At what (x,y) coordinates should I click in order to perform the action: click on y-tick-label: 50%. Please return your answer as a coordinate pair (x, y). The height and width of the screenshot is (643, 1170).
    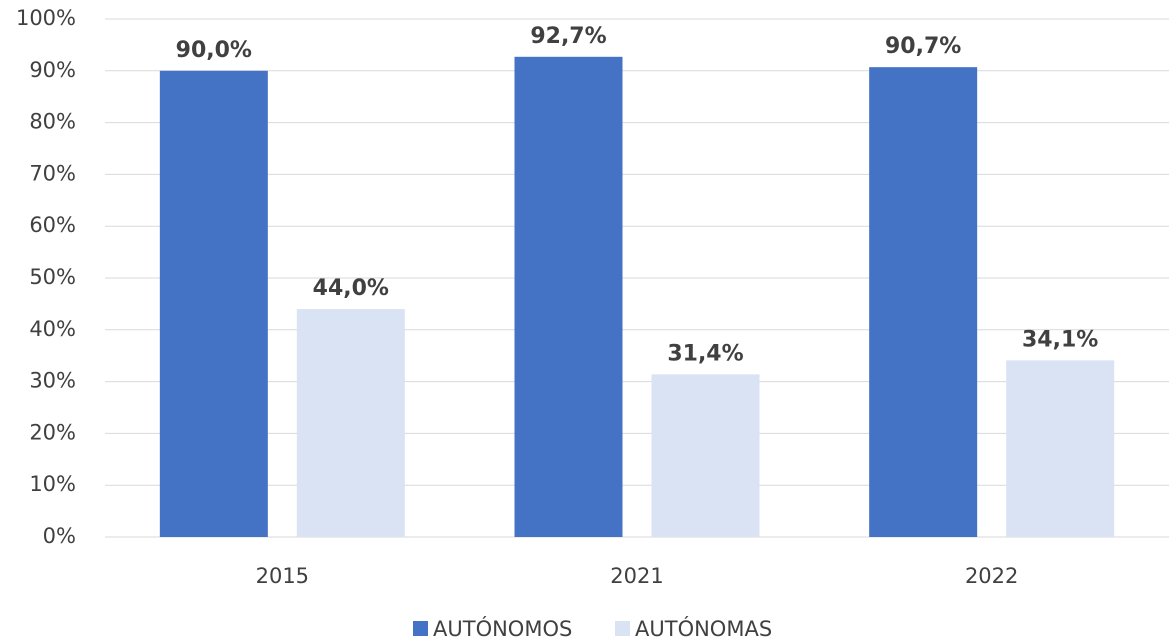
    Looking at the image, I should click on (52, 277).